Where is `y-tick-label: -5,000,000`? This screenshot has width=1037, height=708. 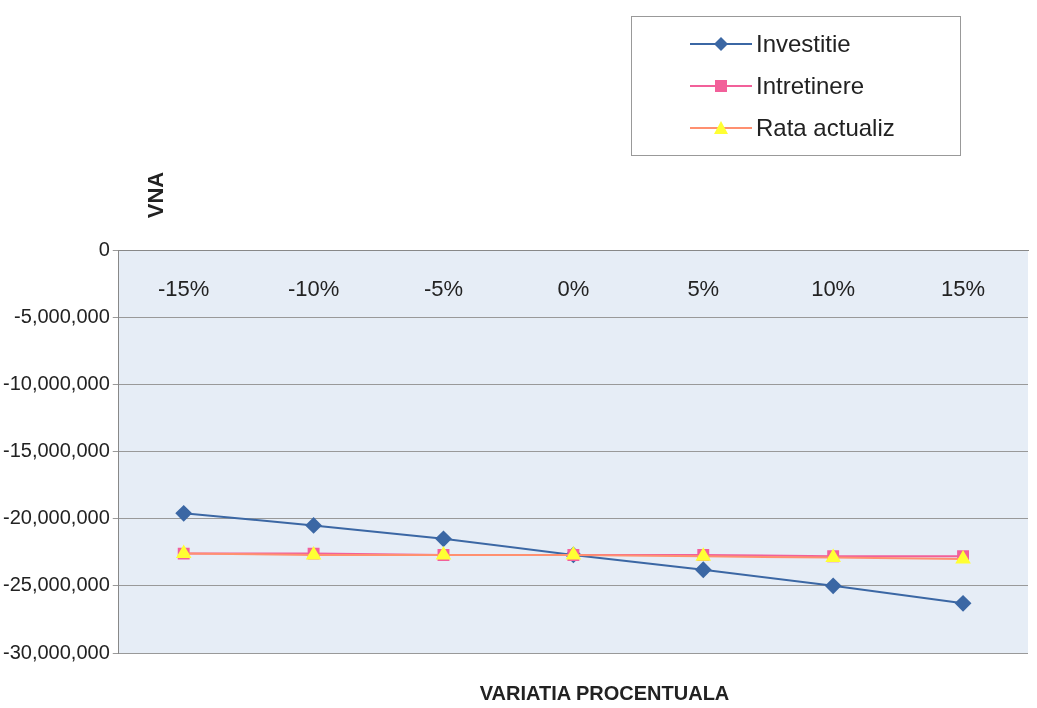
y-tick-label: -5,000,000 is located at coordinates (62, 315).